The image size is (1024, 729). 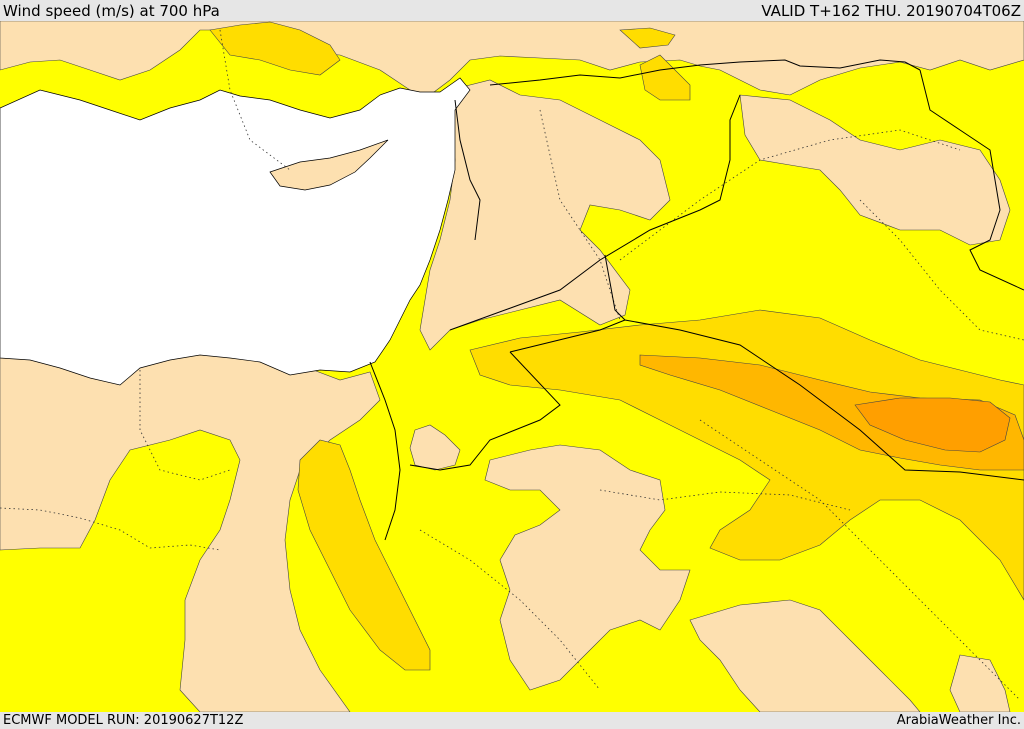 I want to click on map-title: Wind speed (m/s) at 700 hPa, so click(x=111, y=11).